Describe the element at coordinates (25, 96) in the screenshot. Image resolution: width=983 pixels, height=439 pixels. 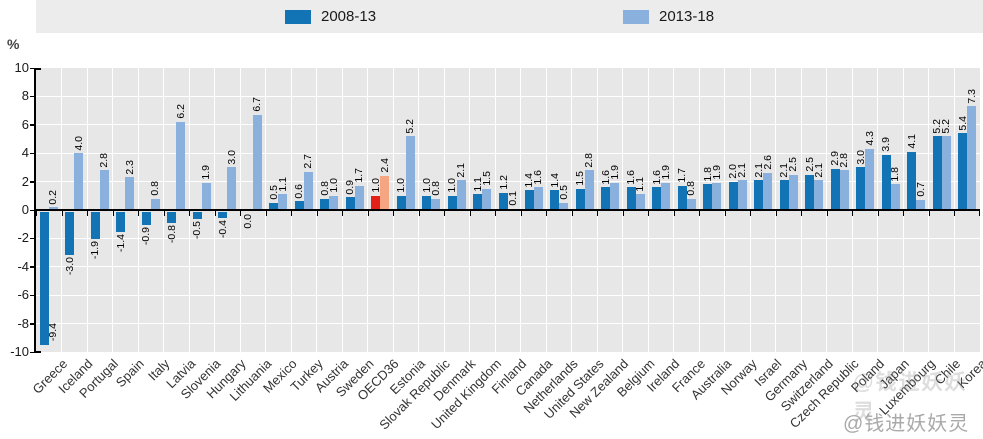
I see `y-axis-tick-label: 8` at that location.